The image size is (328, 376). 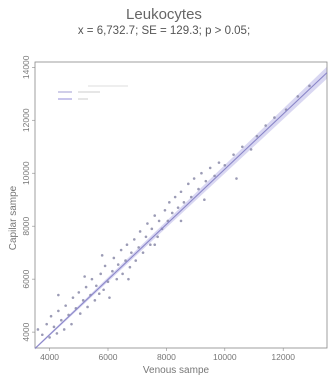 I want to click on y-axis-label: Capilar sampe, so click(x=13, y=217).